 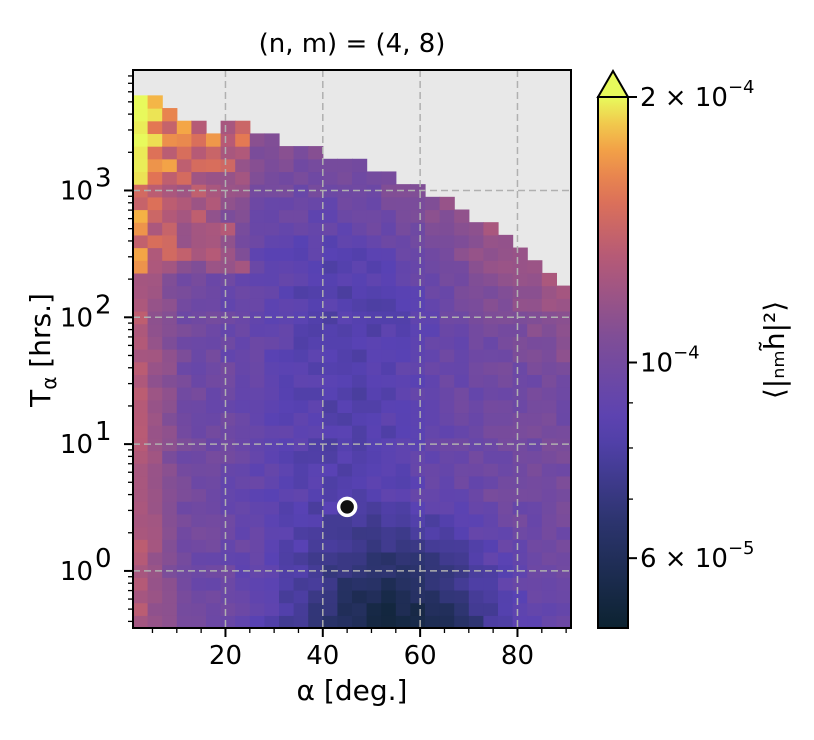 What do you see at coordinates (42, 350) in the screenshot?
I see `y-axis-label: Tα [hrs.]` at bounding box center [42, 350].